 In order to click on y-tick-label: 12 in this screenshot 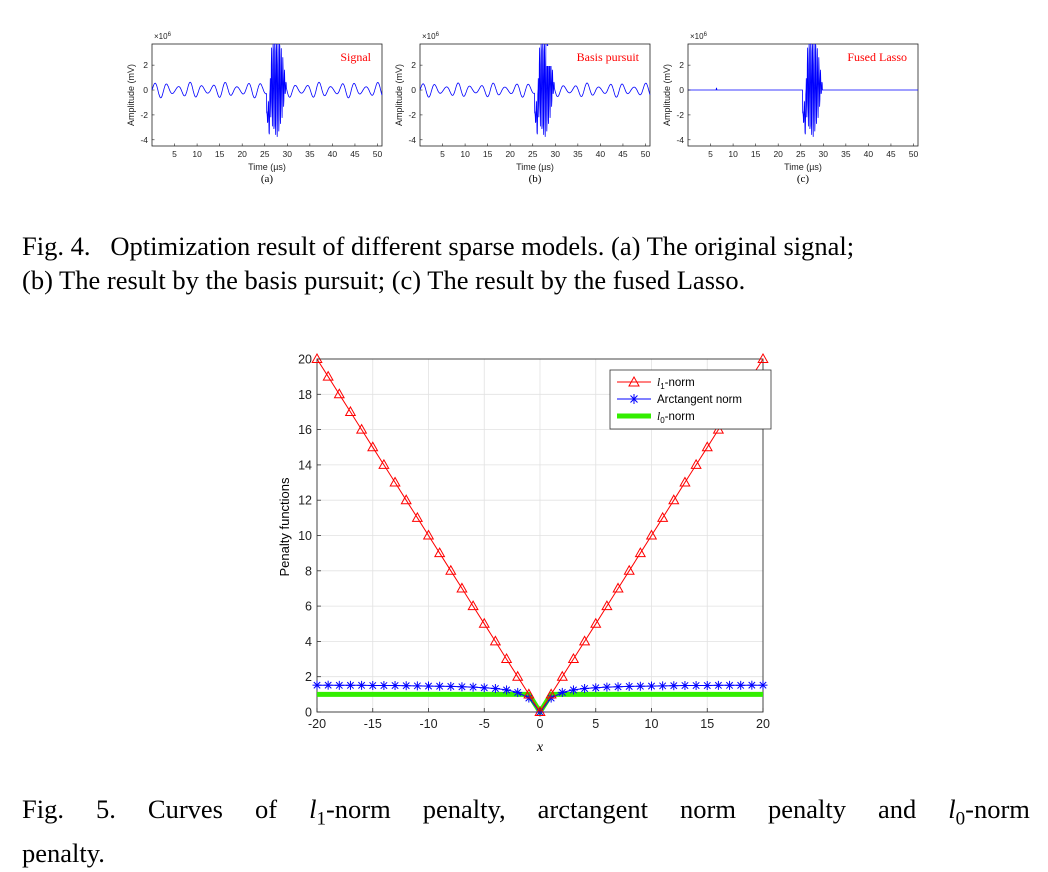, I will do `click(305, 501)`.